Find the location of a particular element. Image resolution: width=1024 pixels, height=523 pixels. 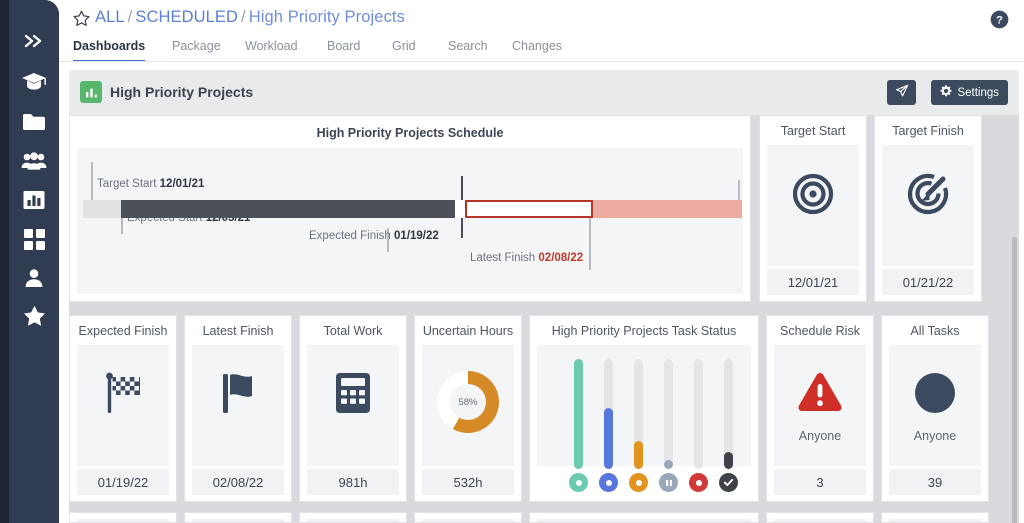

settings-button: Settings is located at coordinates (969, 92).